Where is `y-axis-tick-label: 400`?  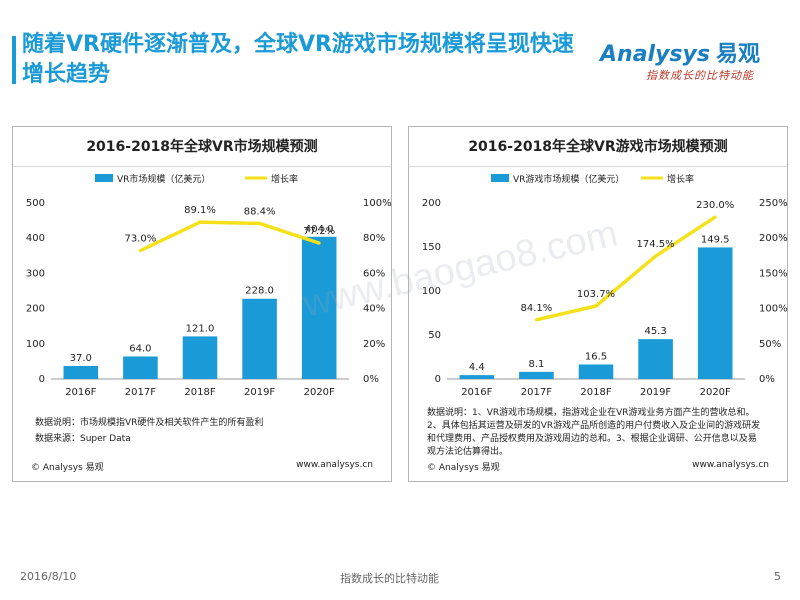
y-axis-tick-label: 400 is located at coordinates (35, 238).